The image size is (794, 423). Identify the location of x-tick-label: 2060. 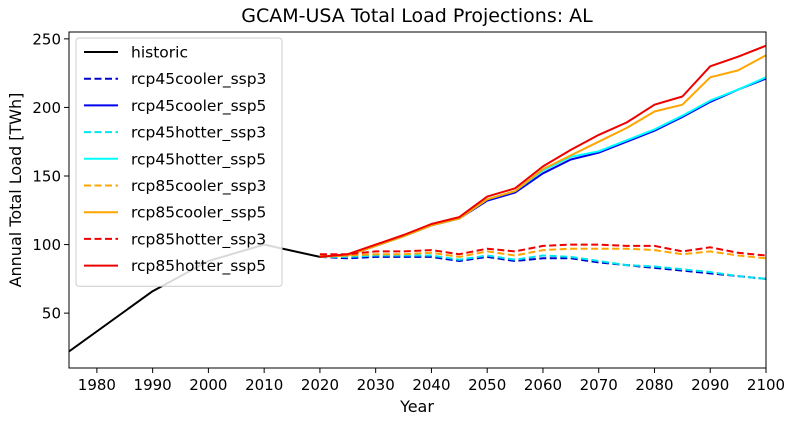
(543, 385).